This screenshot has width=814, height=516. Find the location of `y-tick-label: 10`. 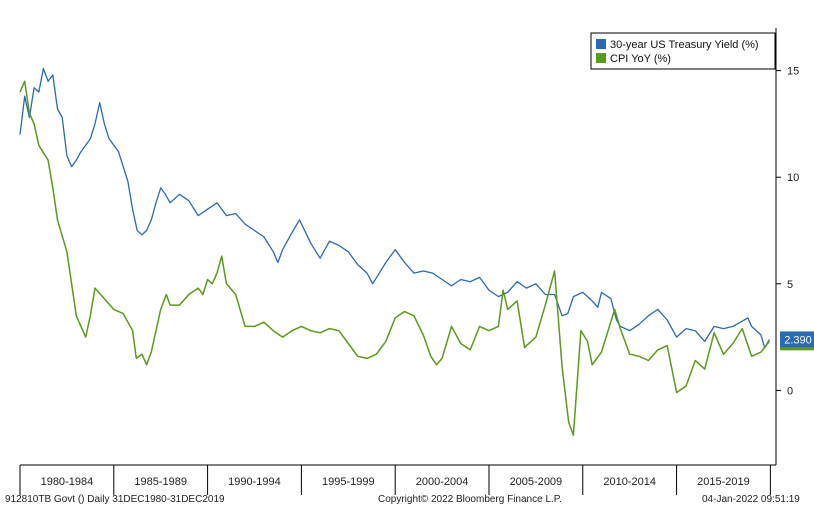

y-tick-label: 10 is located at coordinates (793, 178).